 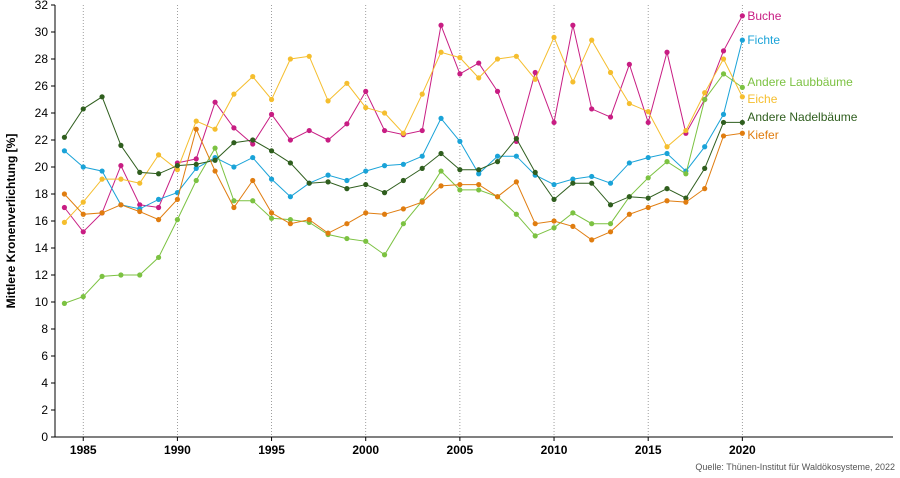 What do you see at coordinates (460, 190) in the screenshot?
I see `data-point-andere-laubb-ume-2005` at bounding box center [460, 190].